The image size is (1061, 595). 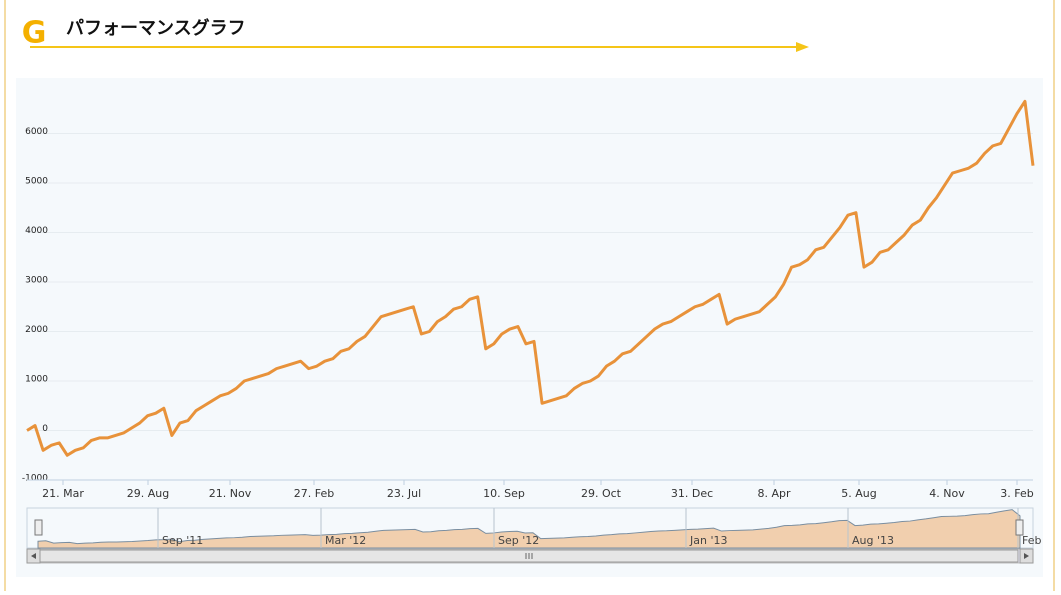 I want to click on y-tick-label: 6000, so click(x=36, y=132).